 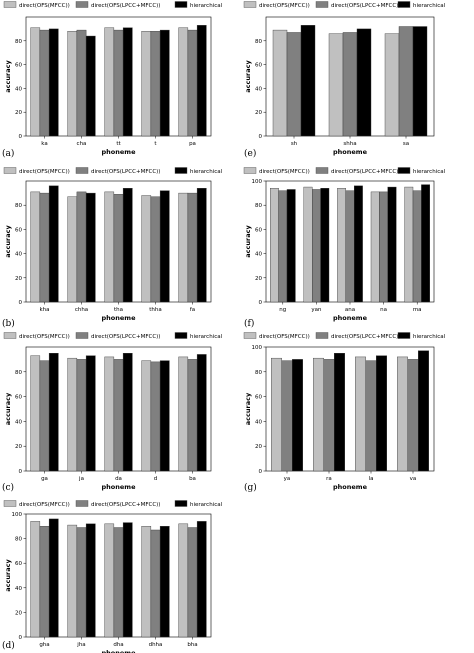 I want to click on x-tick-label: chha, so click(x=81, y=310).